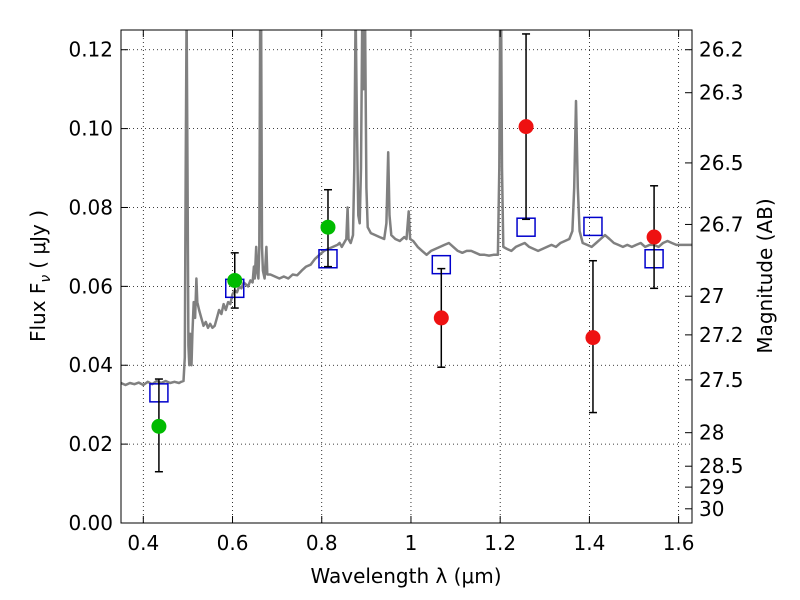 This screenshot has width=800, height=600. What do you see at coordinates (90, 365) in the screenshot?
I see `y-tick-label: 0.04` at bounding box center [90, 365].